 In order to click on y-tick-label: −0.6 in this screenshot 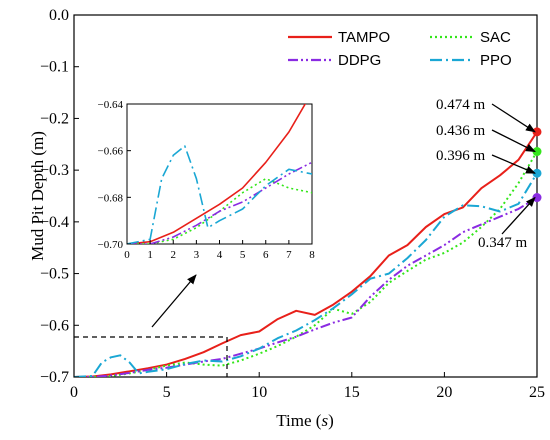, I will do `click(54, 325)`.